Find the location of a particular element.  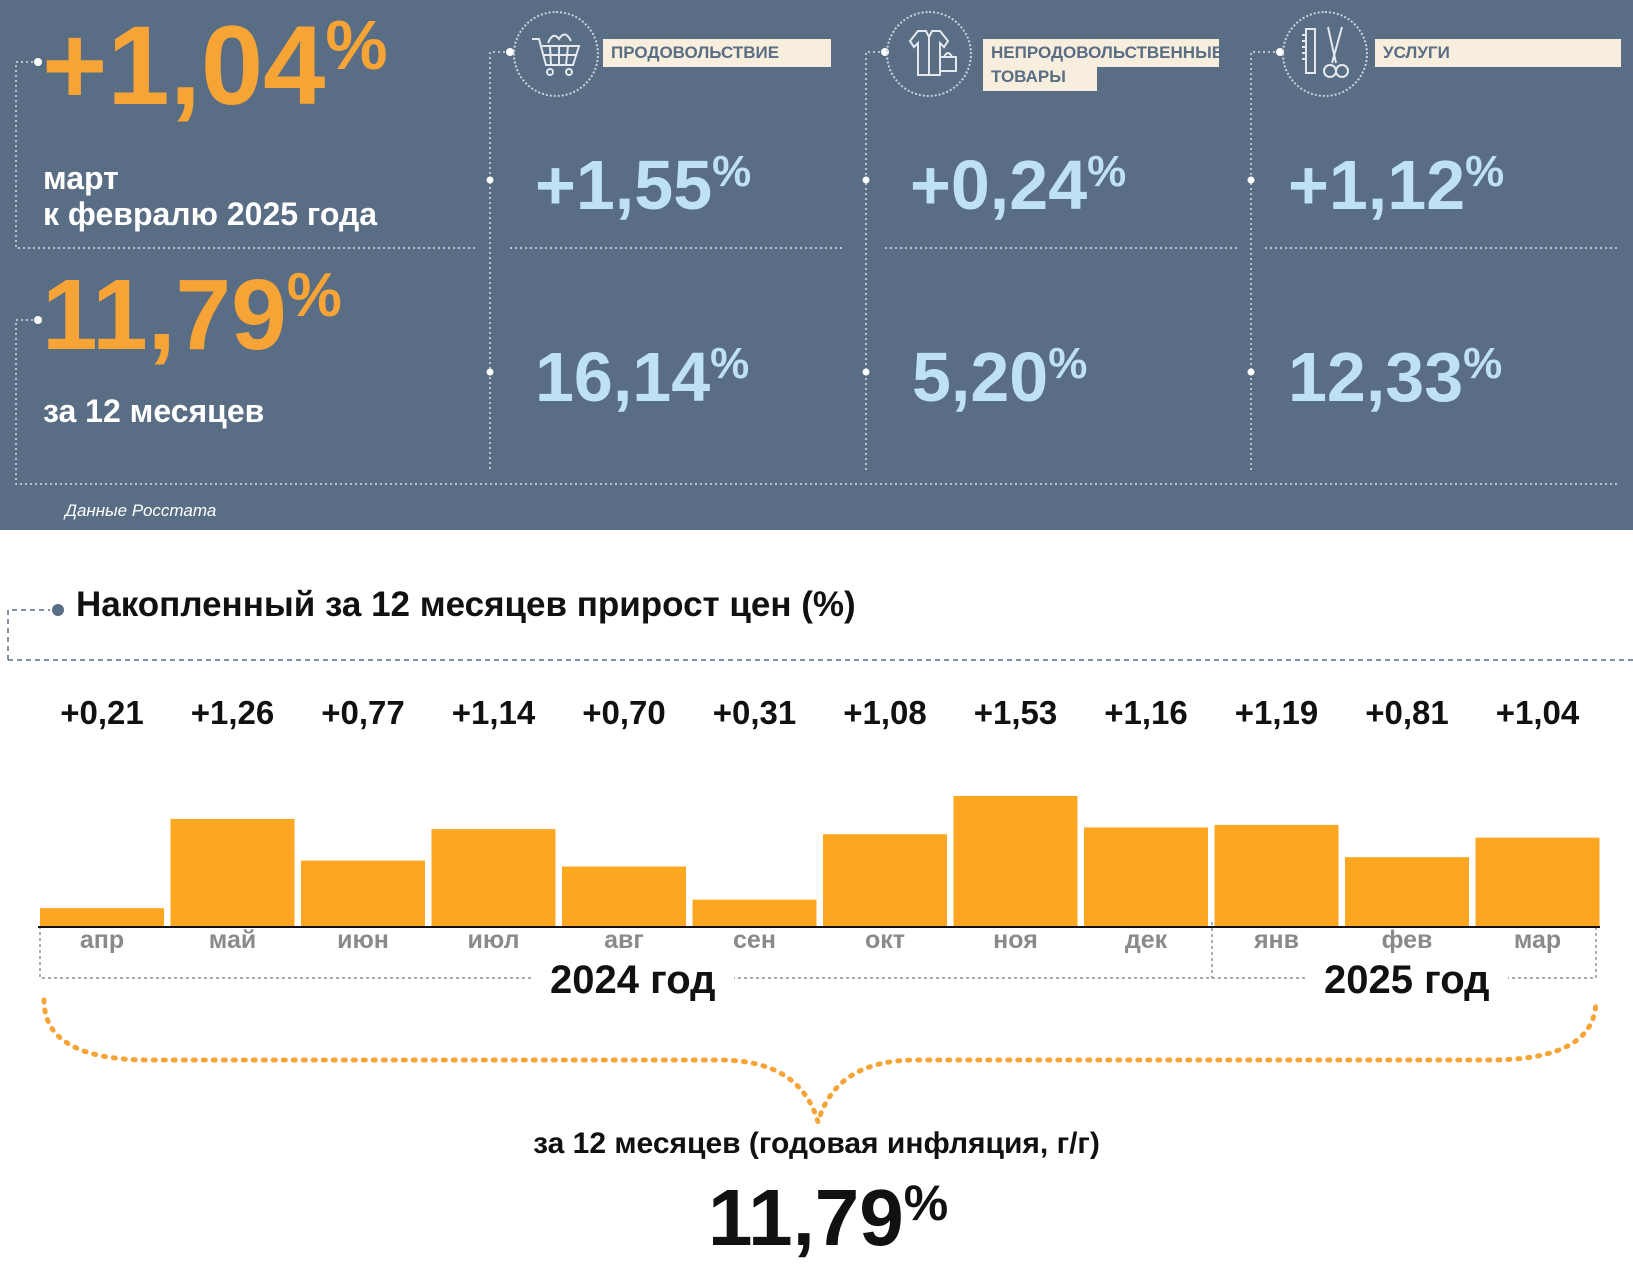

shopping-cart-icon is located at coordinates (556, 54).